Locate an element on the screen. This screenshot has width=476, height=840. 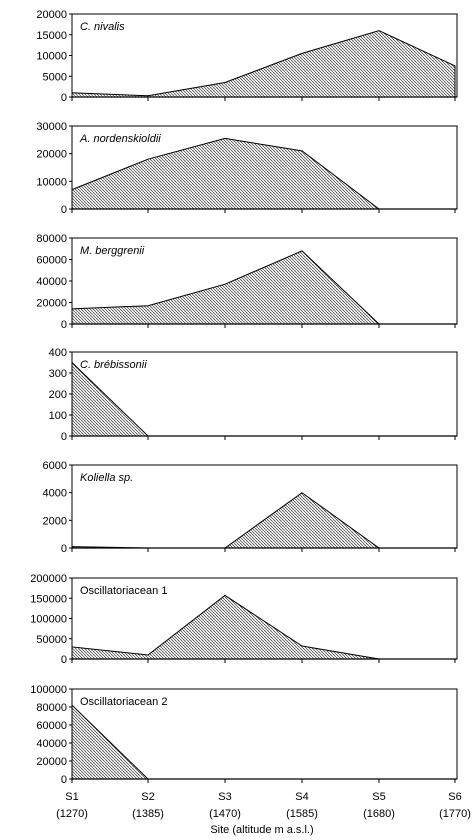
panel-4: 0 100 200 300 400 C. brébissonii is located at coordinates (253, 395).